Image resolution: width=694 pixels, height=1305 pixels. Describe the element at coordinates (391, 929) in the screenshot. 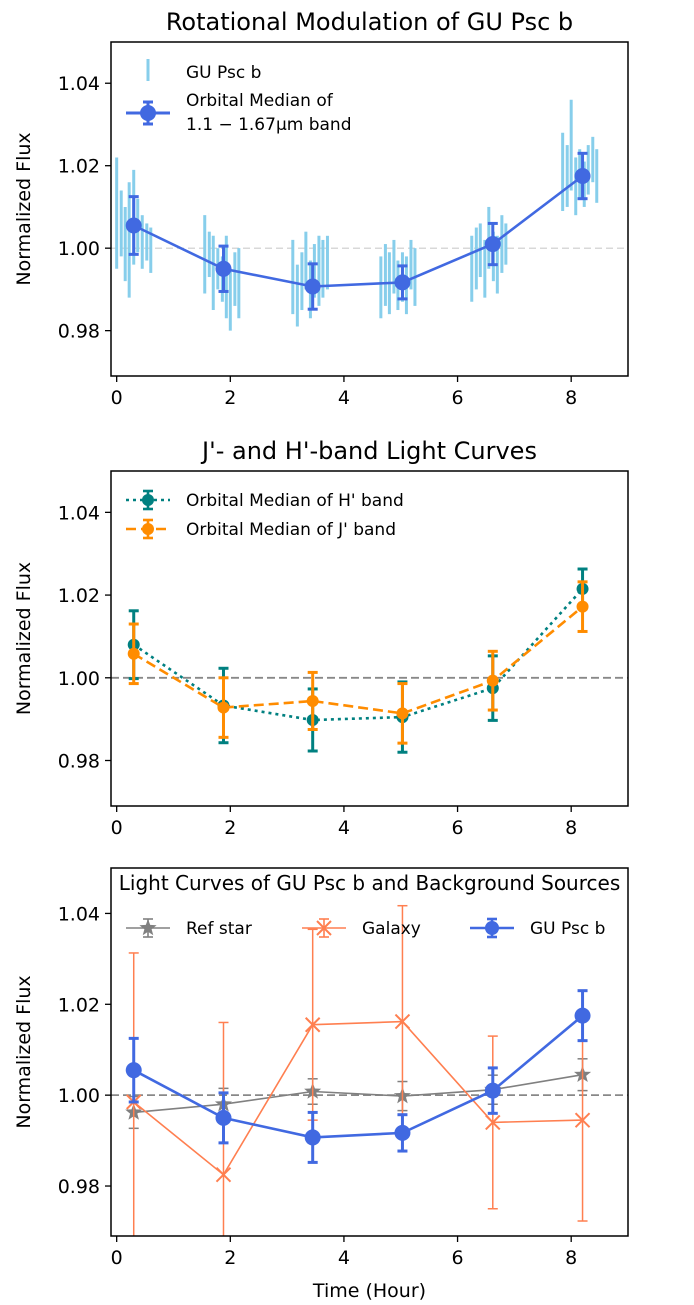

I see `legend-label: Galaxy` at that location.